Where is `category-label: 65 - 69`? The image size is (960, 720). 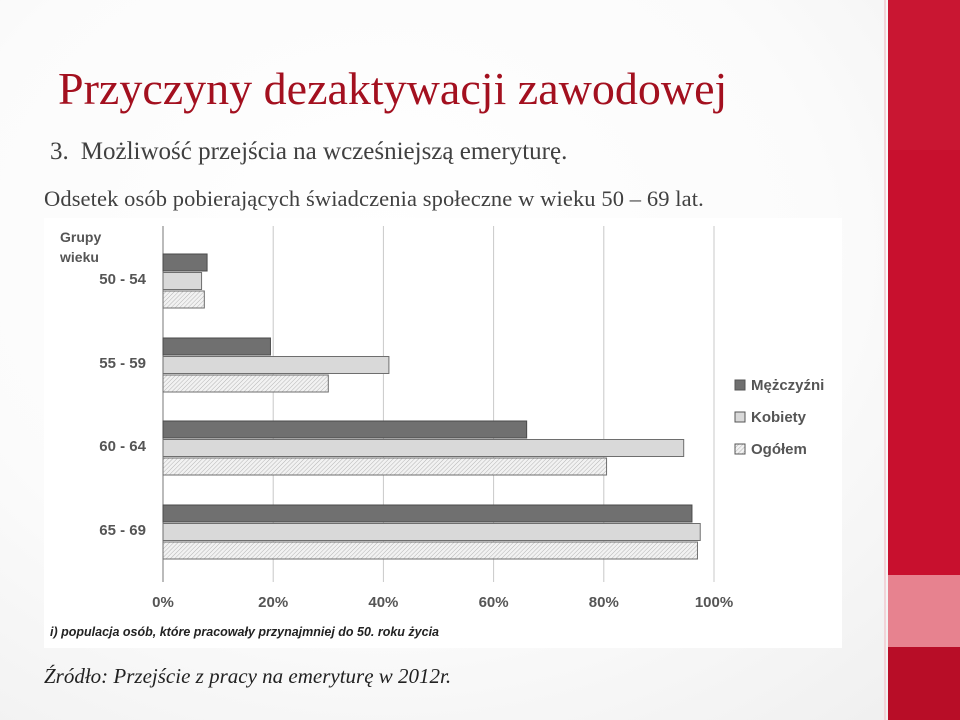
category-label: 65 - 69 is located at coordinates (122, 530).